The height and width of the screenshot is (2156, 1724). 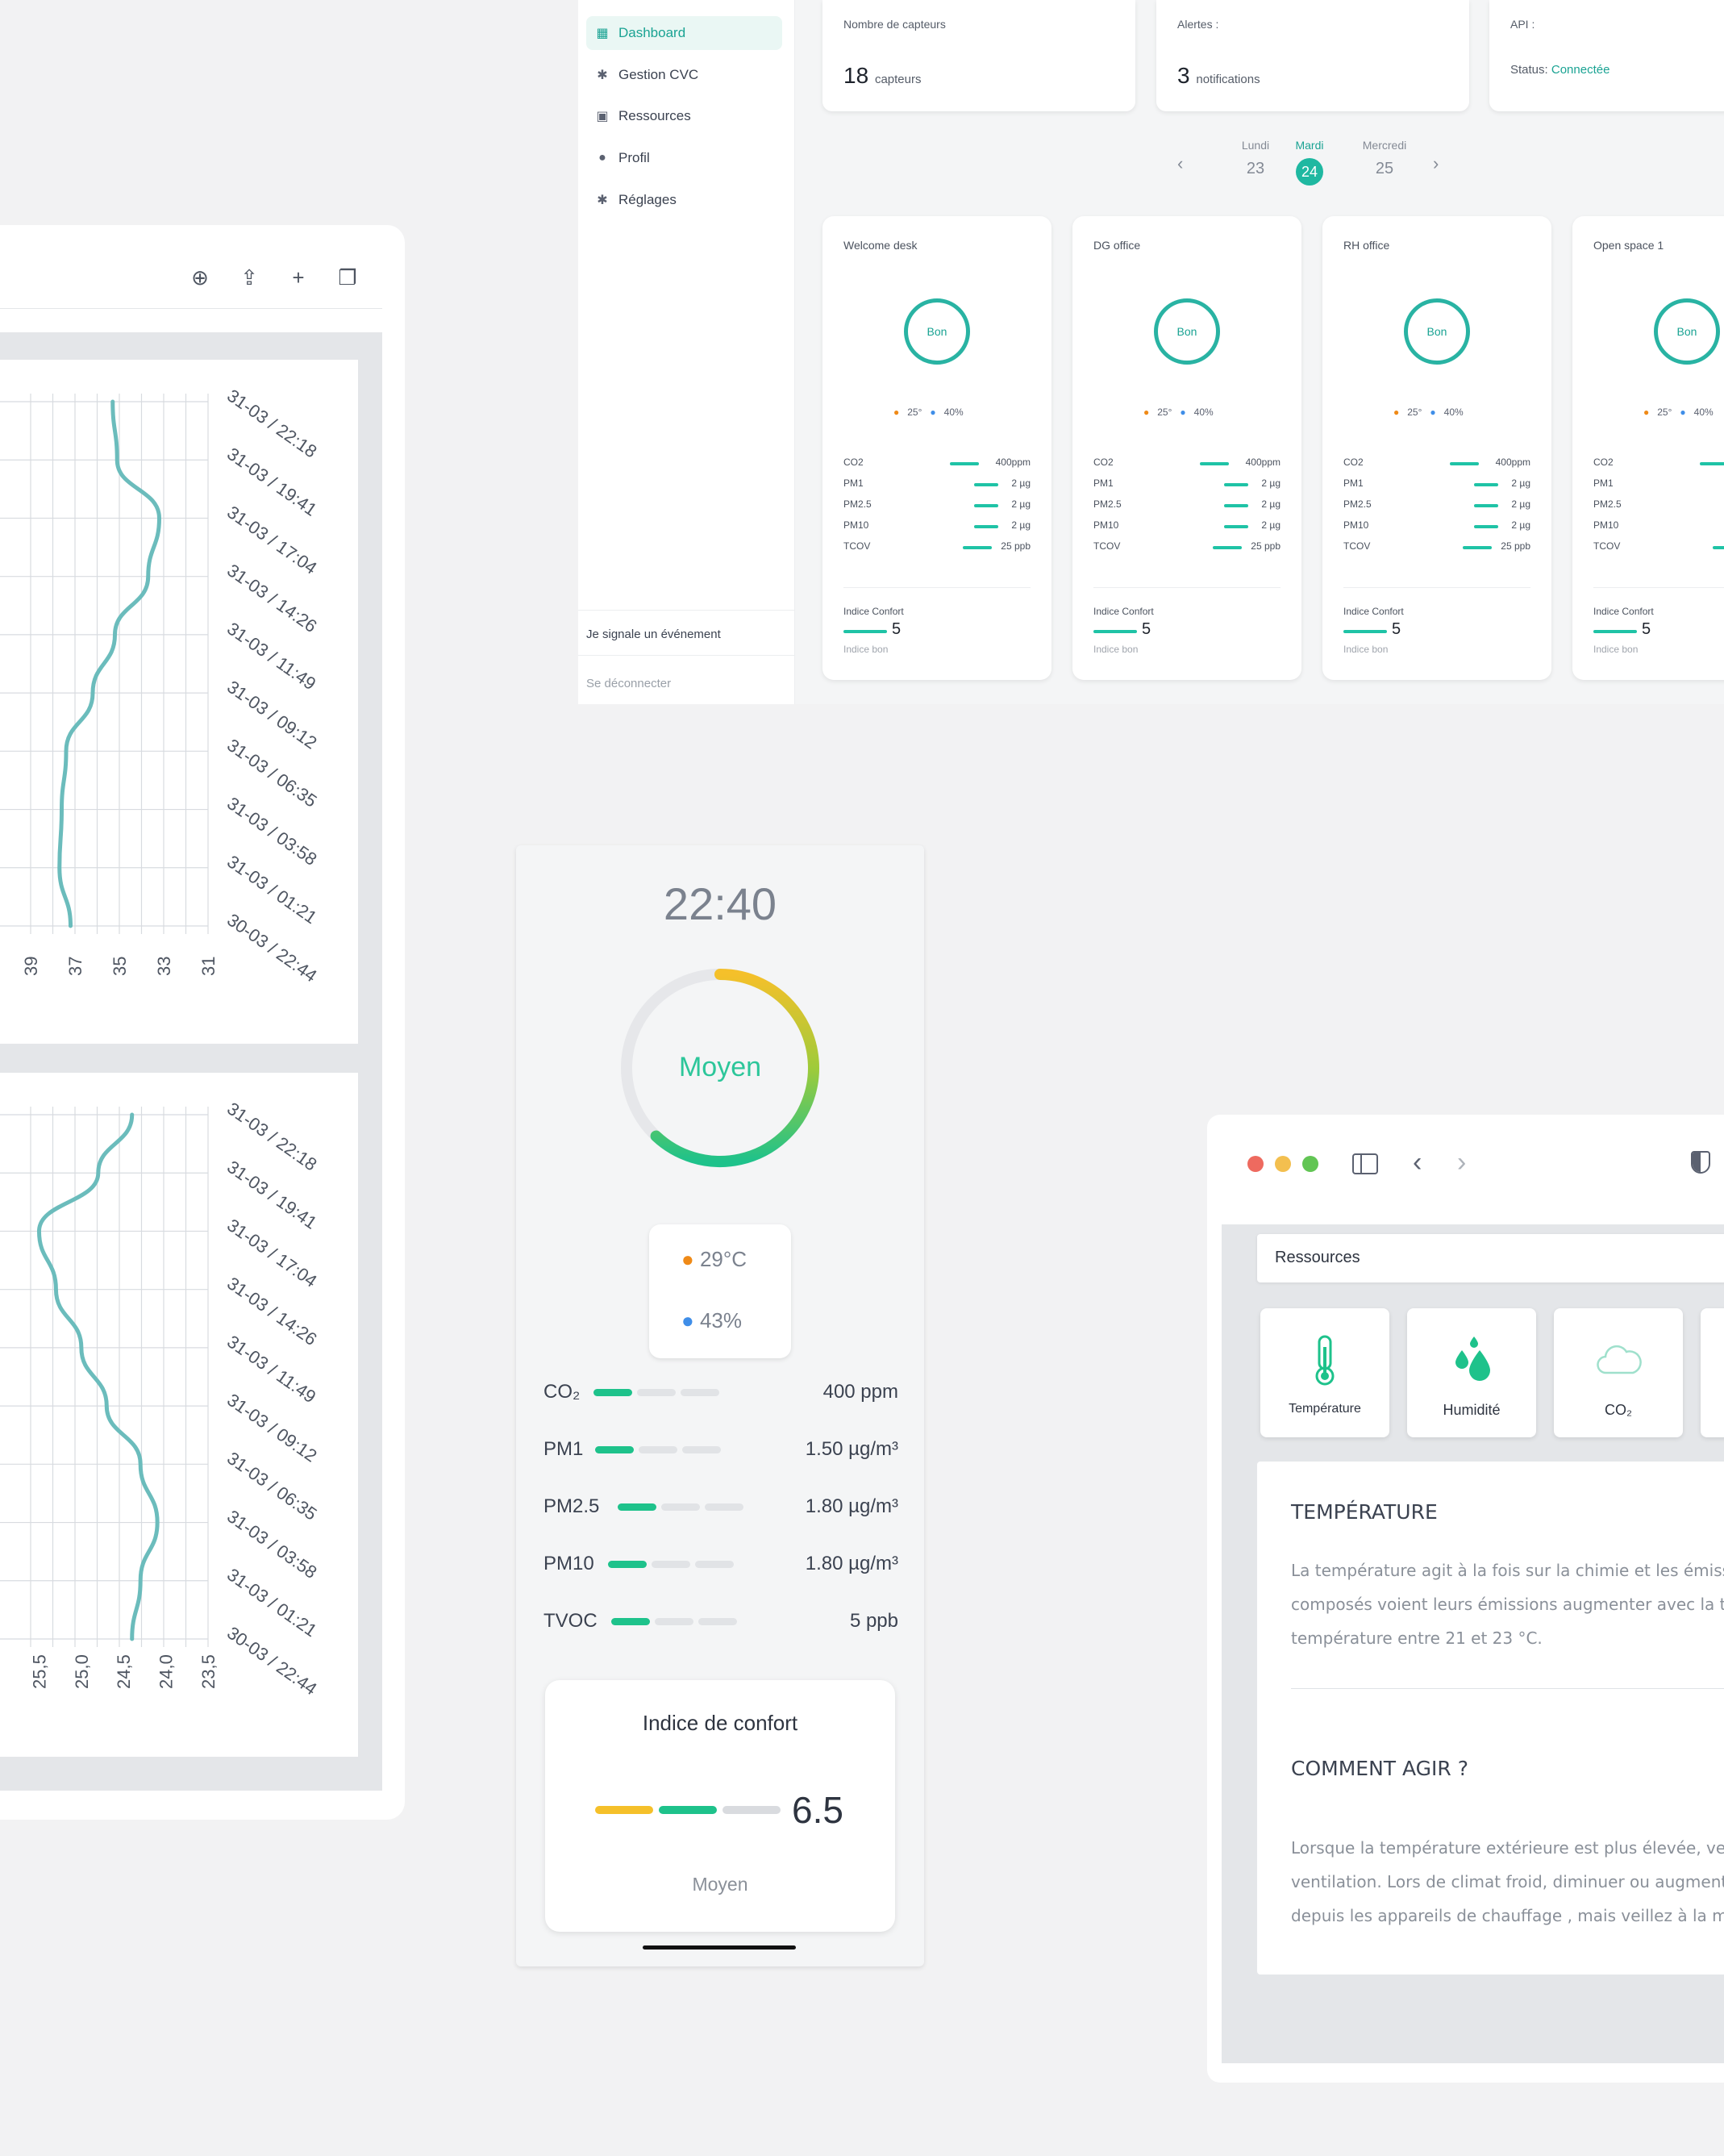 I want to click on metric-row: TVOC 5 ppb, so click(x=720, y=1622).